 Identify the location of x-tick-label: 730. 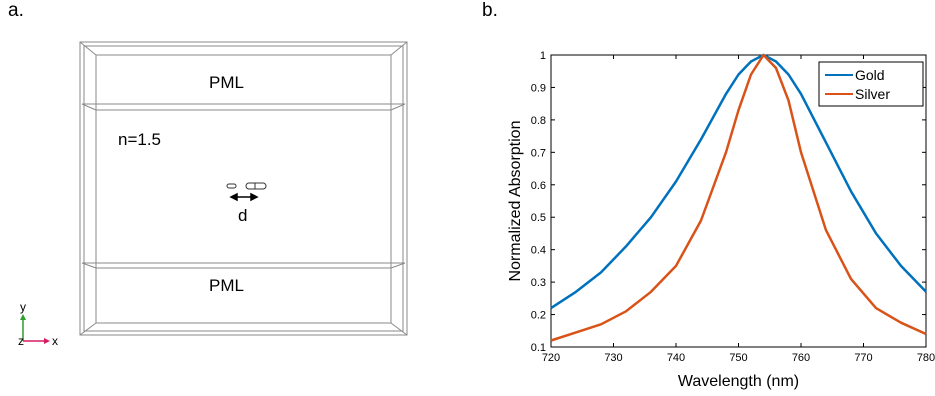
(613, 358).